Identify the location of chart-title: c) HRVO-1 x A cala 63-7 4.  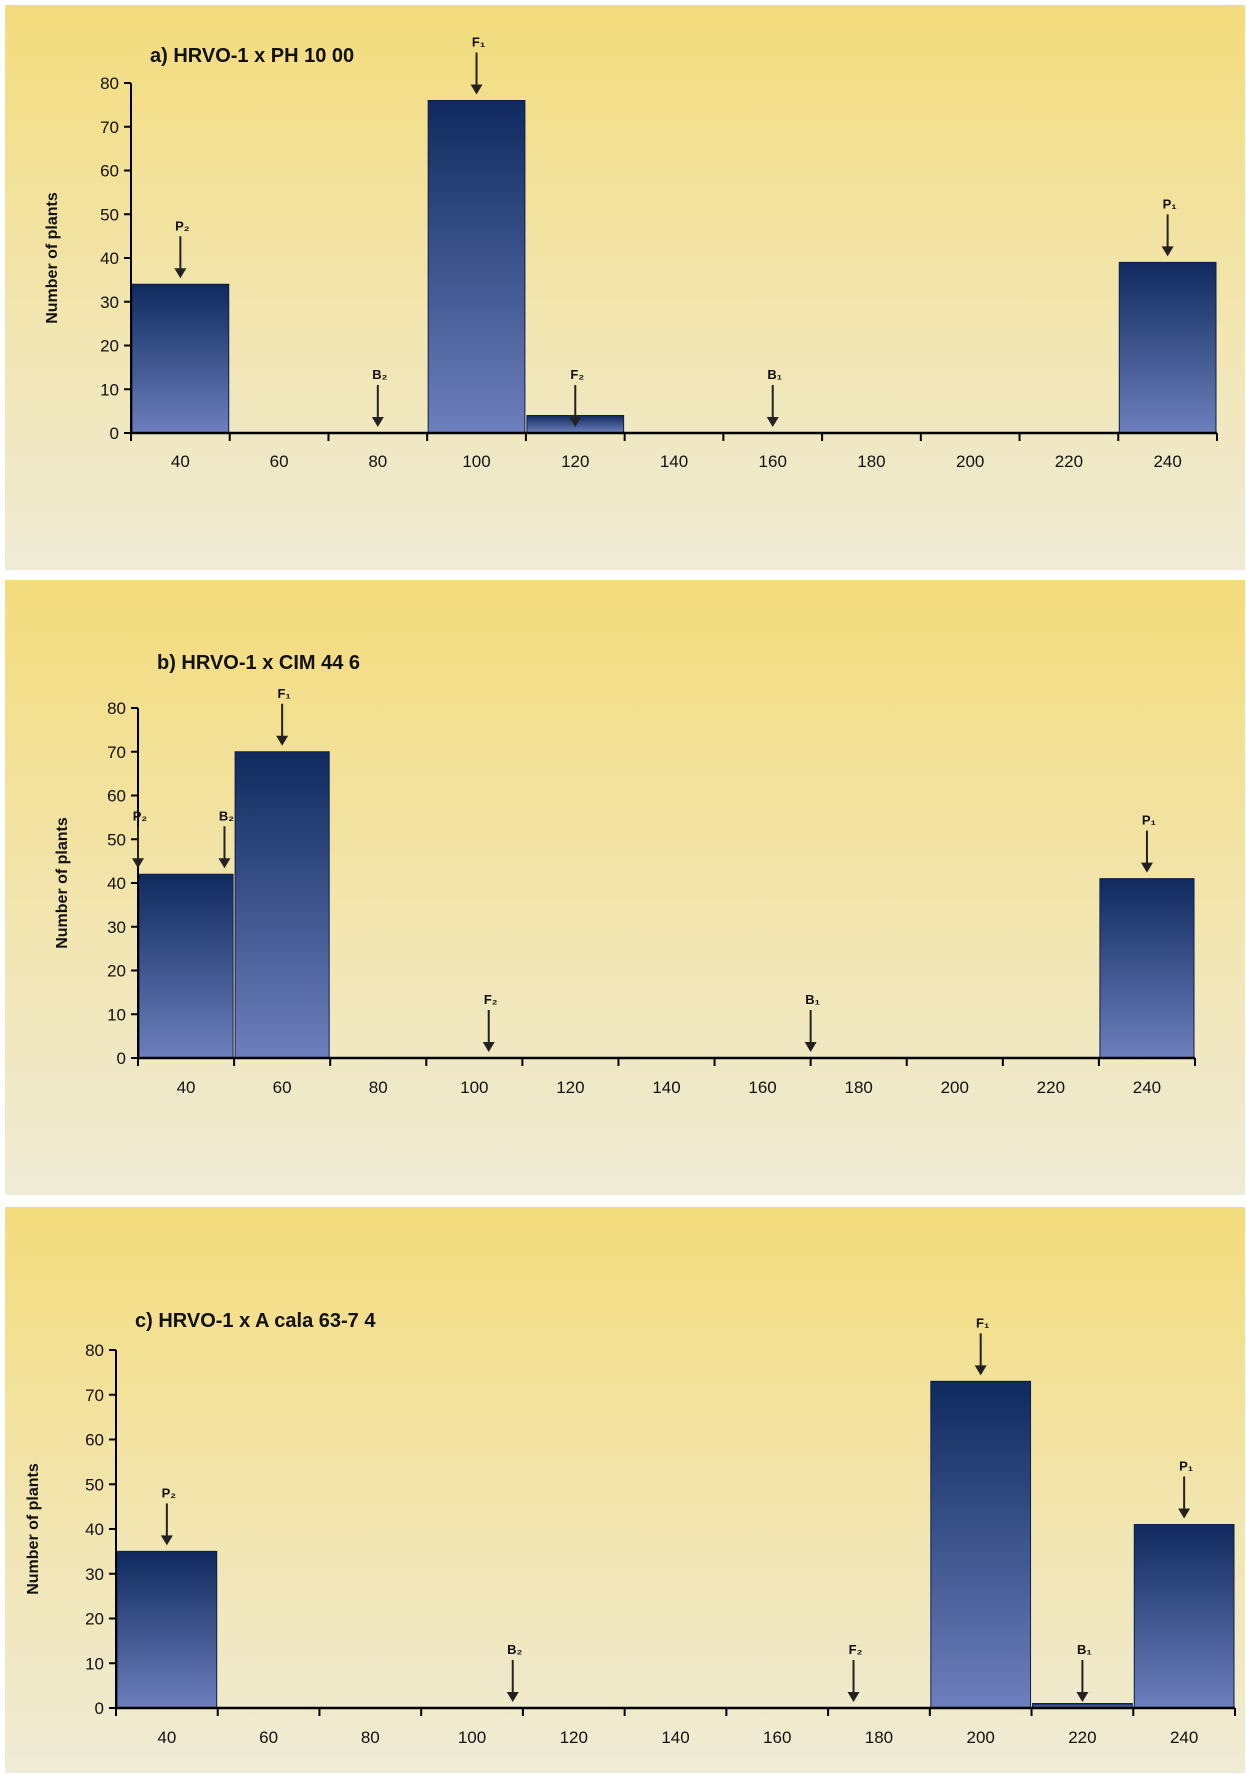
(255, 1321).